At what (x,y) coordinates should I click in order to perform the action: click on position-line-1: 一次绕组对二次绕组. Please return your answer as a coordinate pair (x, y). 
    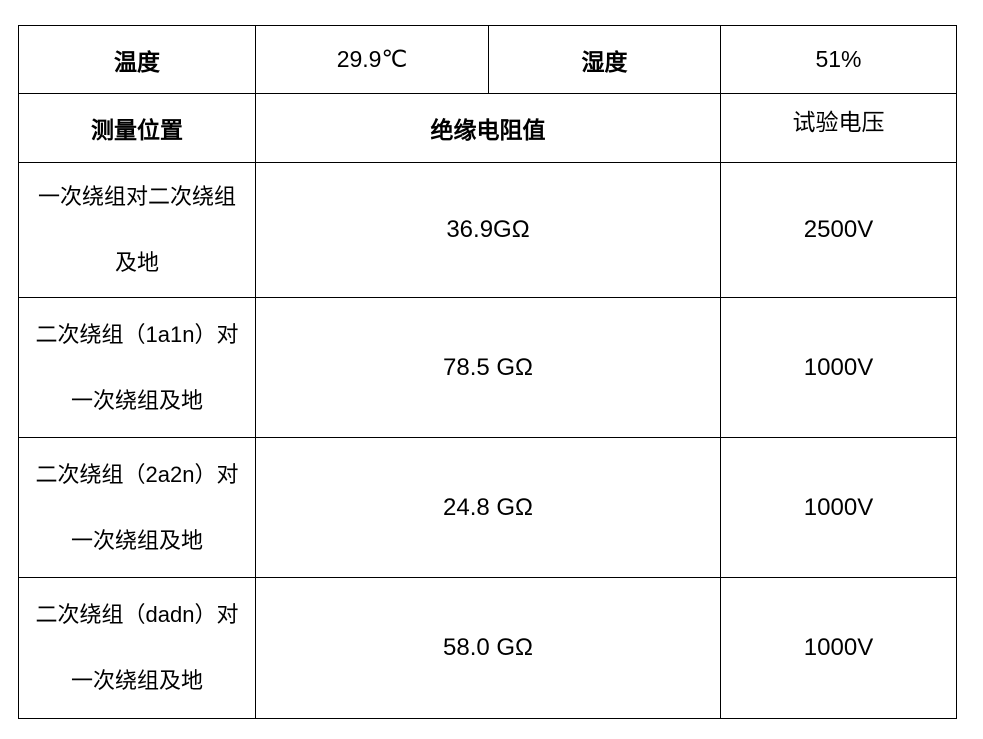
    Looking at the image, I should click on (136, 196).